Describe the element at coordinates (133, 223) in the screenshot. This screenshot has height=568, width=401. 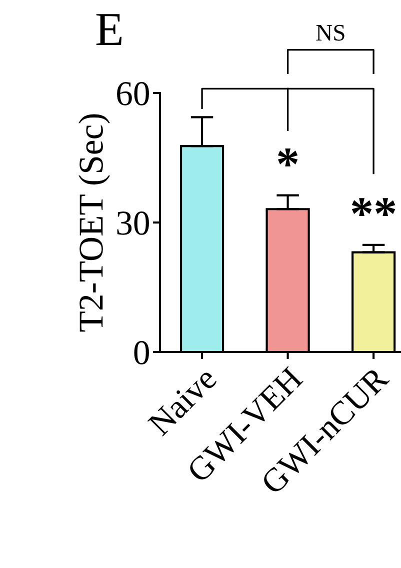
I see `y-tick-label: 30` at that location.